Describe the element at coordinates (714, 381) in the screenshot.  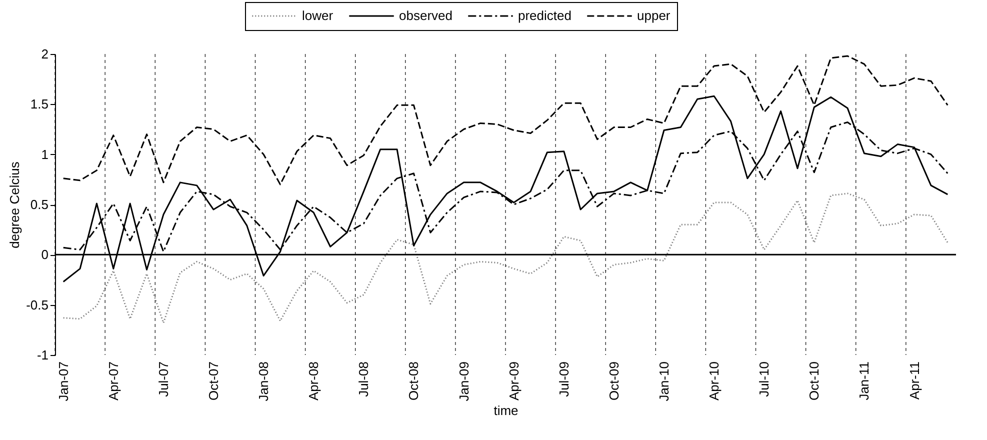
I see `x-tick-label: Apr-10` at that location.